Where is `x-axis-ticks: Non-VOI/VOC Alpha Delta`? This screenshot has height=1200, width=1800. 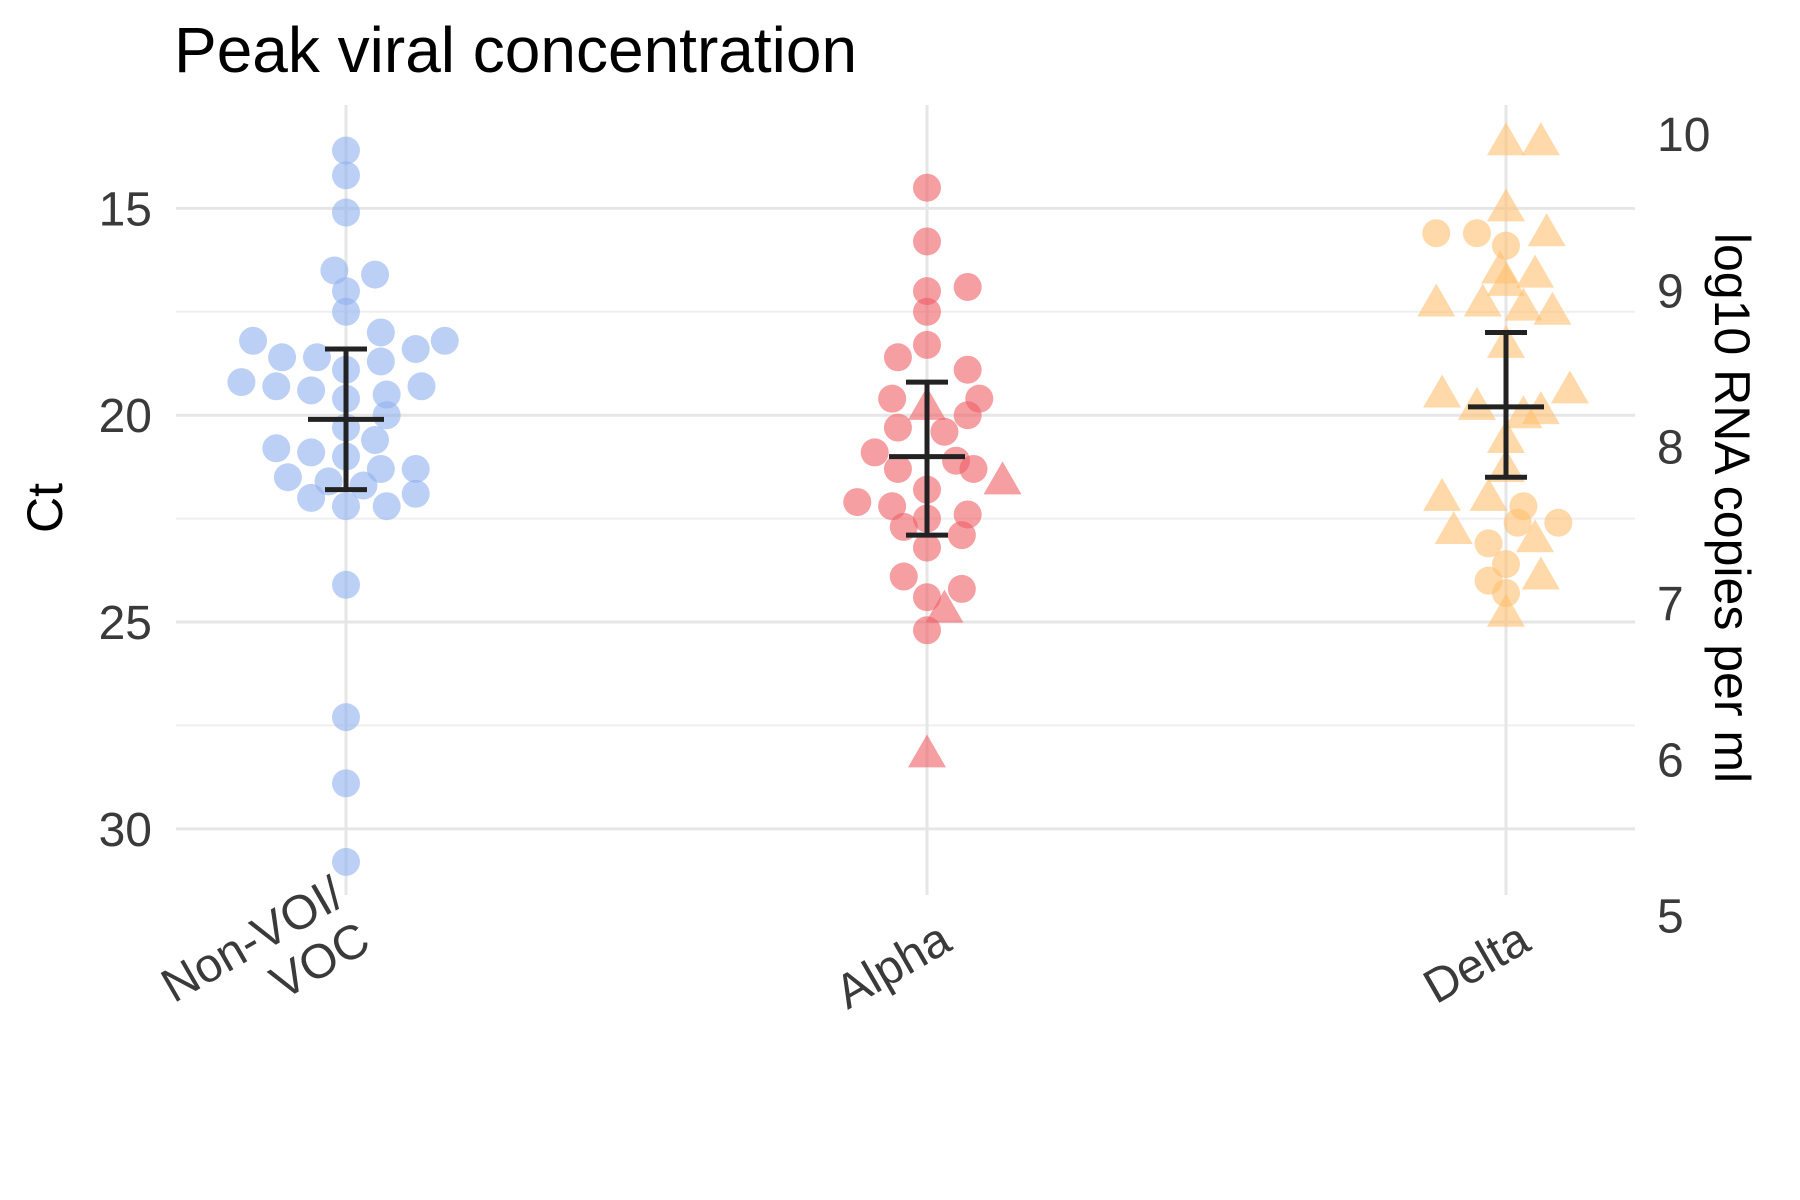 x-axis-ticks: Non-VOI/VOC Alpha Delta is located at coordinates (846, 943).